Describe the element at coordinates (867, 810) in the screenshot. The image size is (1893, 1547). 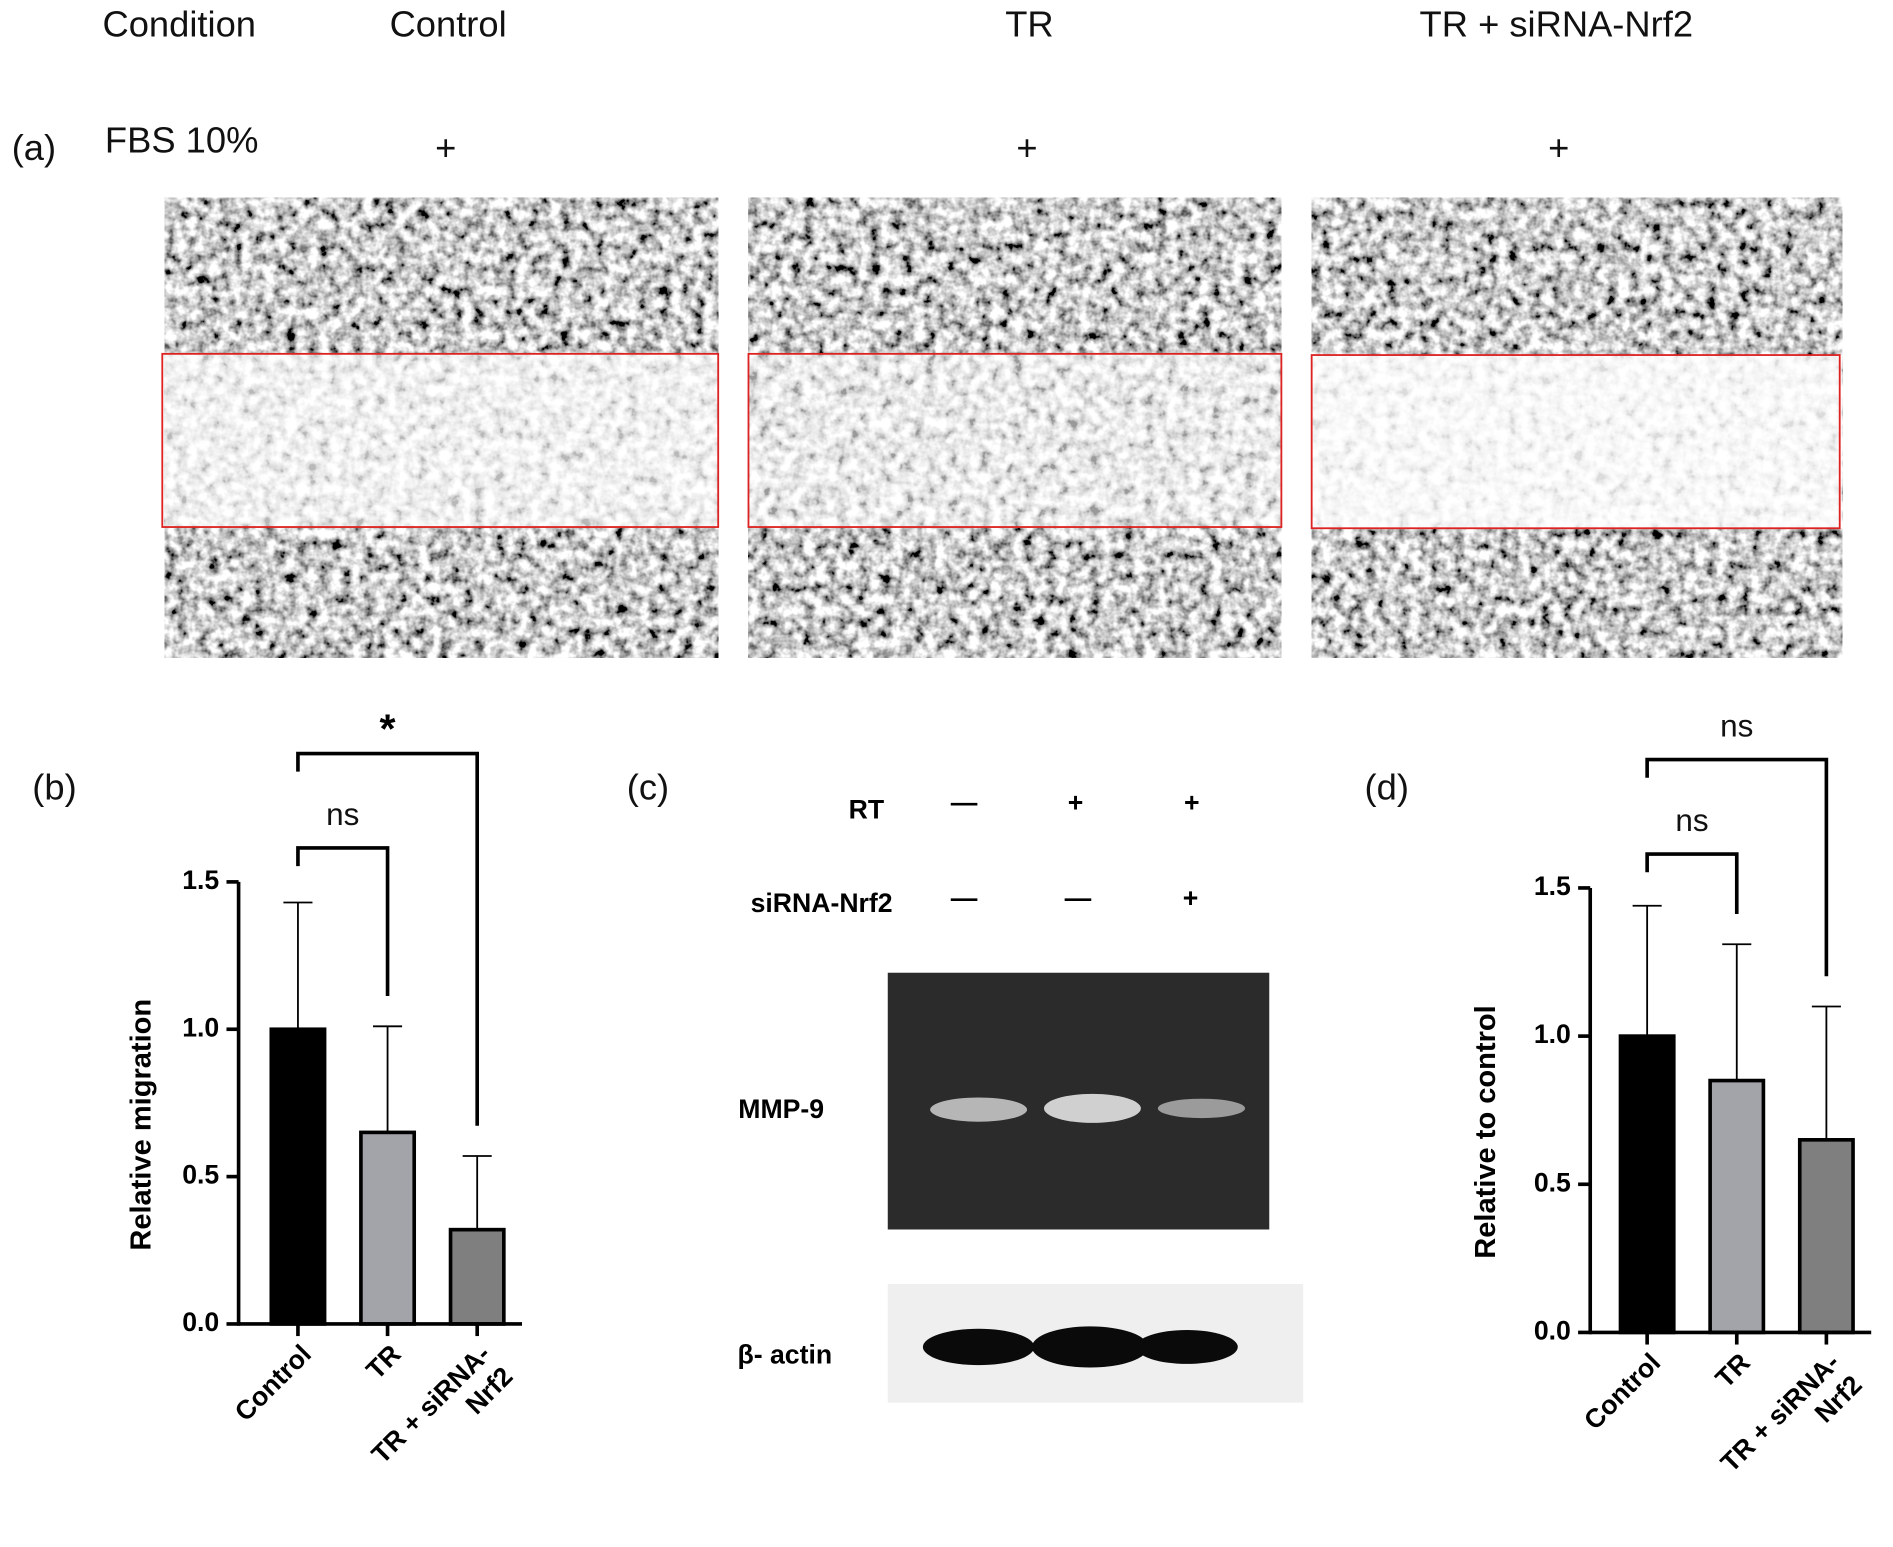
I see `row-label: RT` at that location.